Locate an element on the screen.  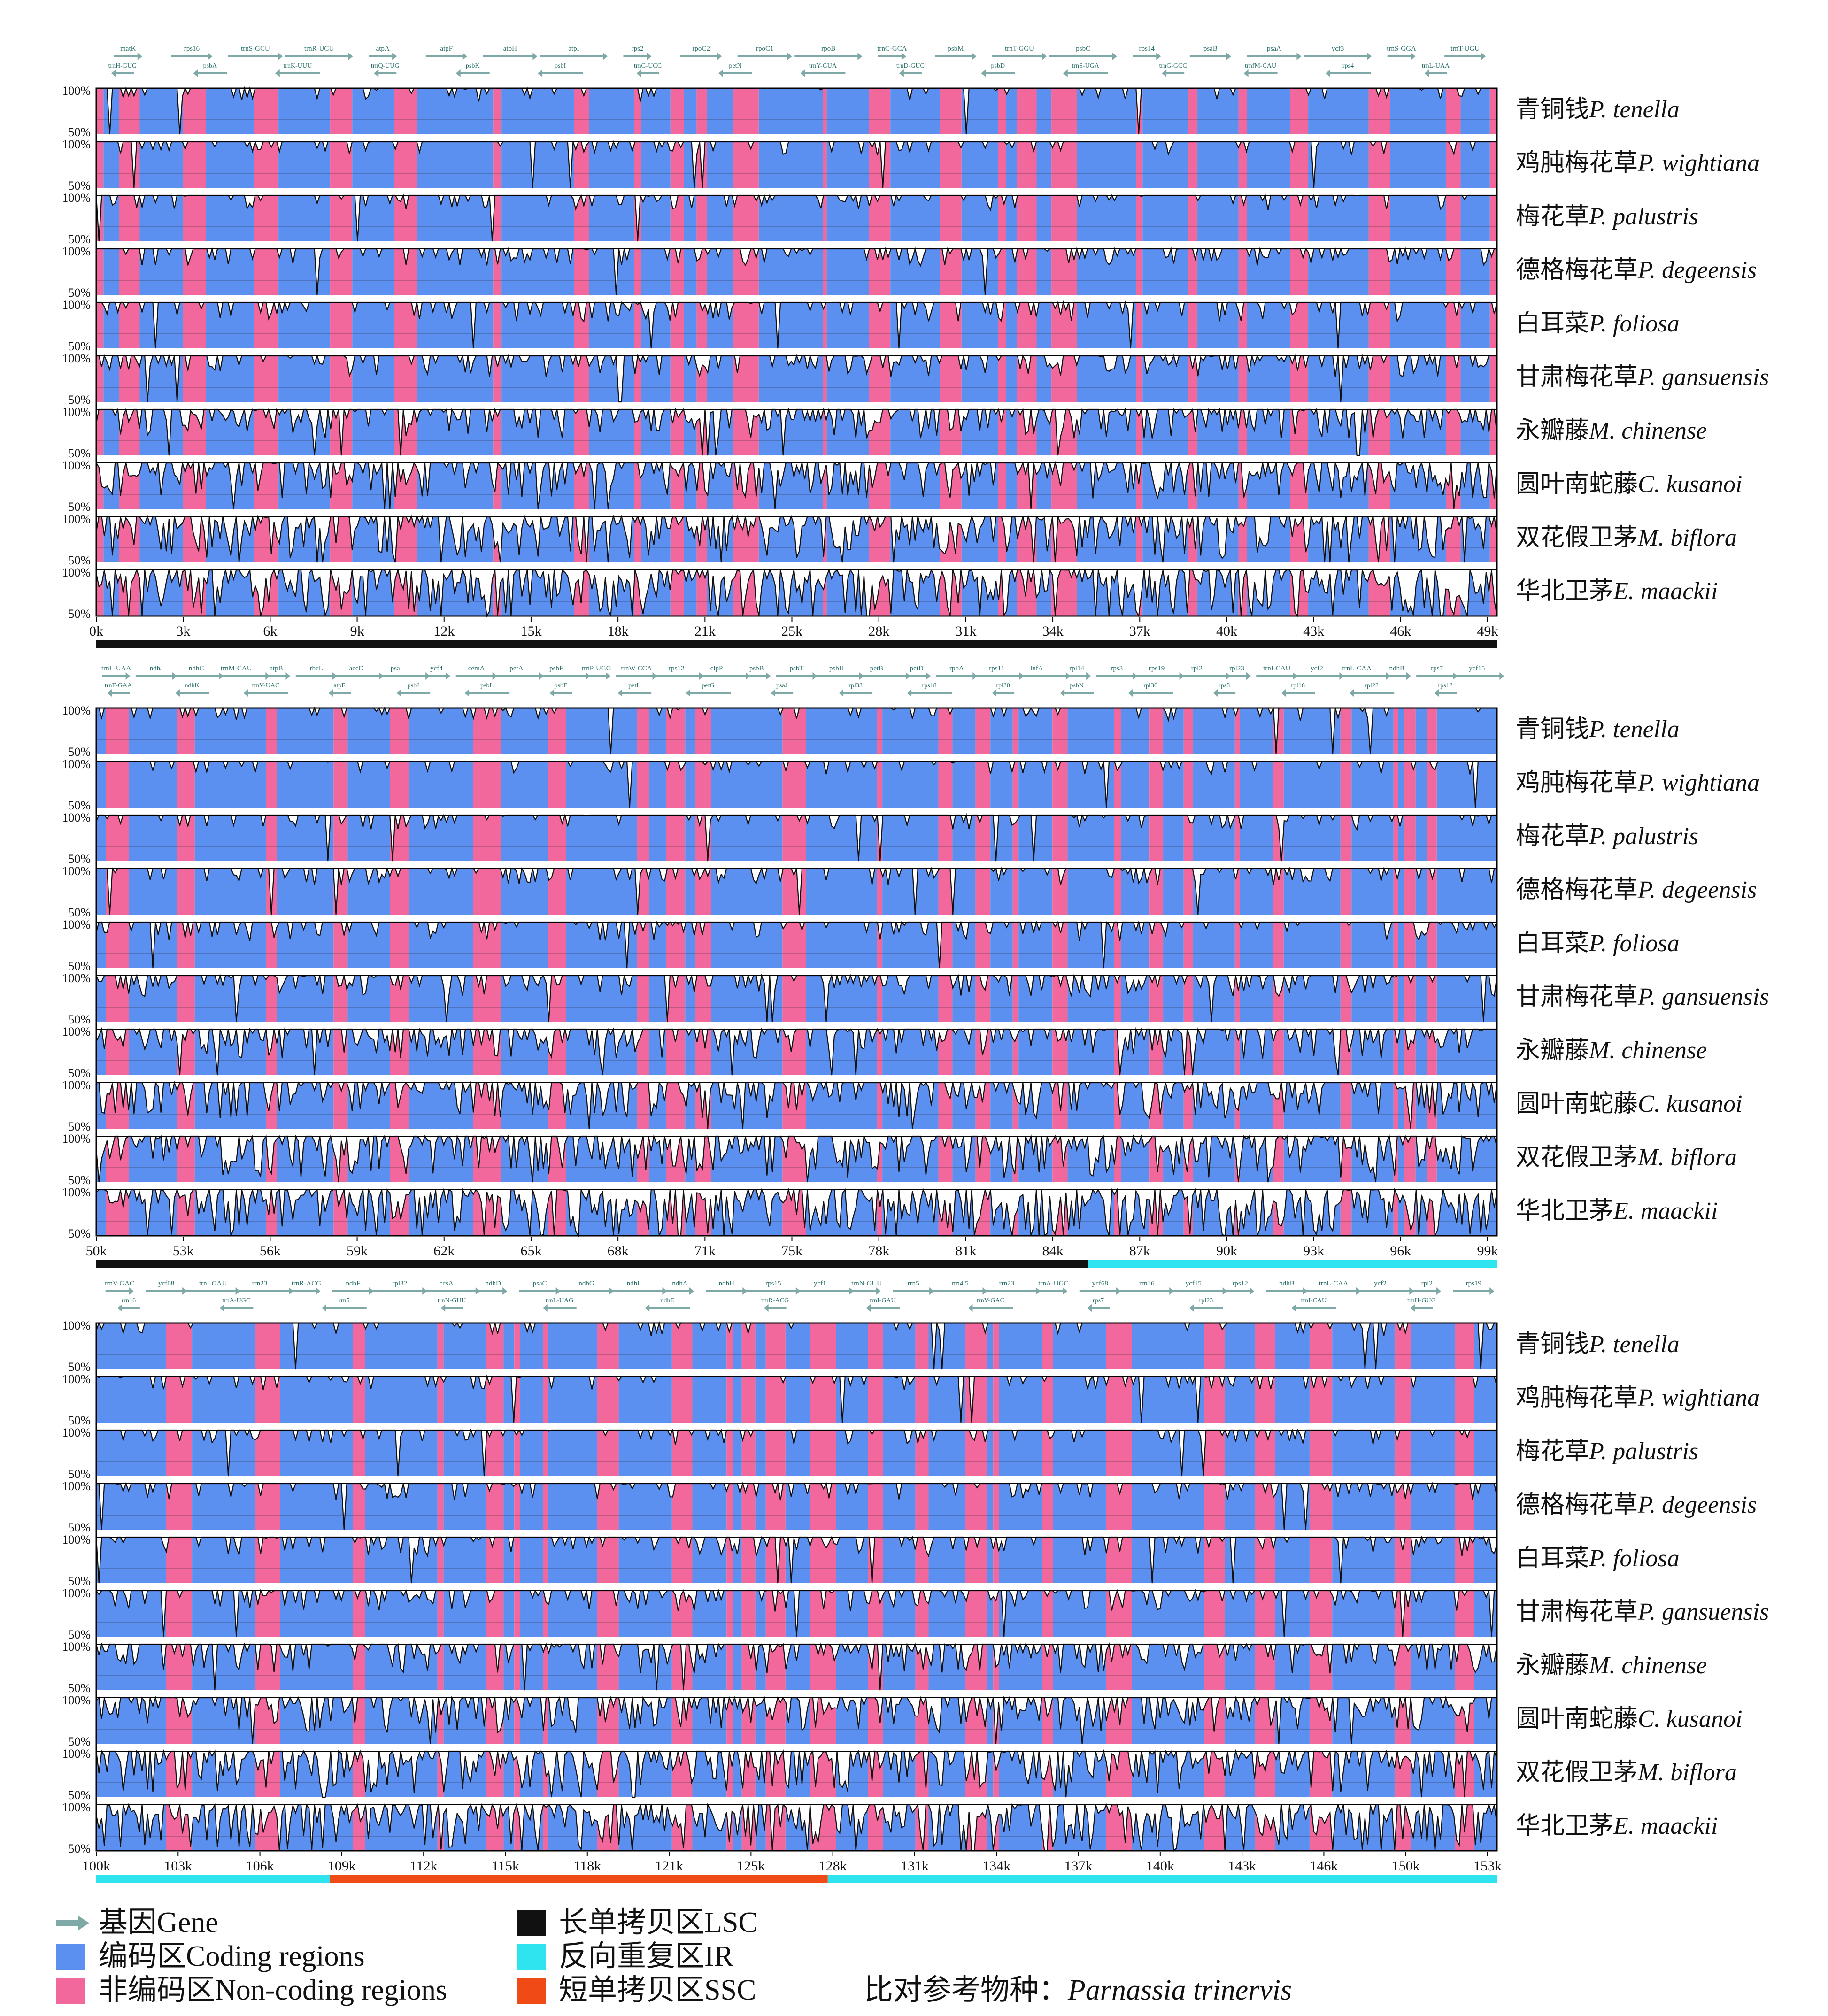
species-latin-name: P. tenella is located at coordinates (1634, 729).